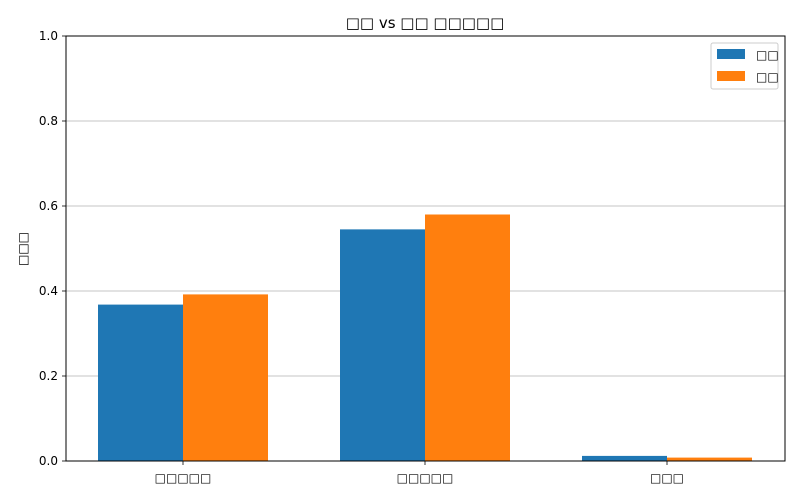 The image size is (800, 504). What do you see at coordinates (425, 23) in the screenshot?
I see `chart-title: □□ vs □□ □□□□□` at bounding box center [425, 23].